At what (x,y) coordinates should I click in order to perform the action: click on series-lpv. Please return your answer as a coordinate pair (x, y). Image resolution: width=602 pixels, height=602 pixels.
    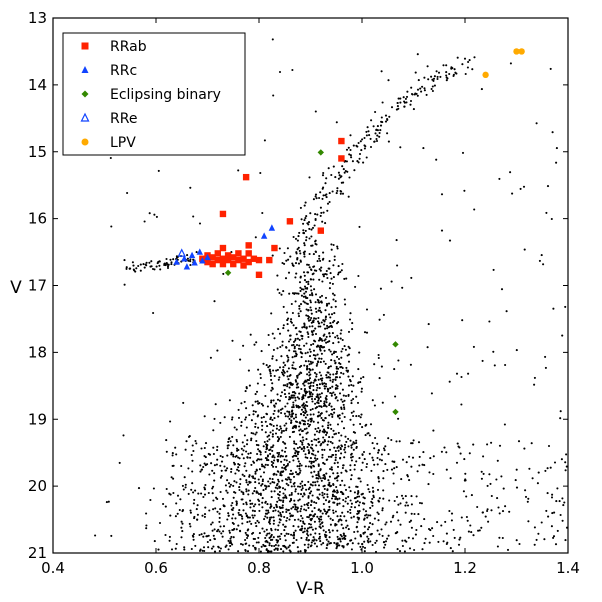
    Looking at the image, I should click on (503, 63).